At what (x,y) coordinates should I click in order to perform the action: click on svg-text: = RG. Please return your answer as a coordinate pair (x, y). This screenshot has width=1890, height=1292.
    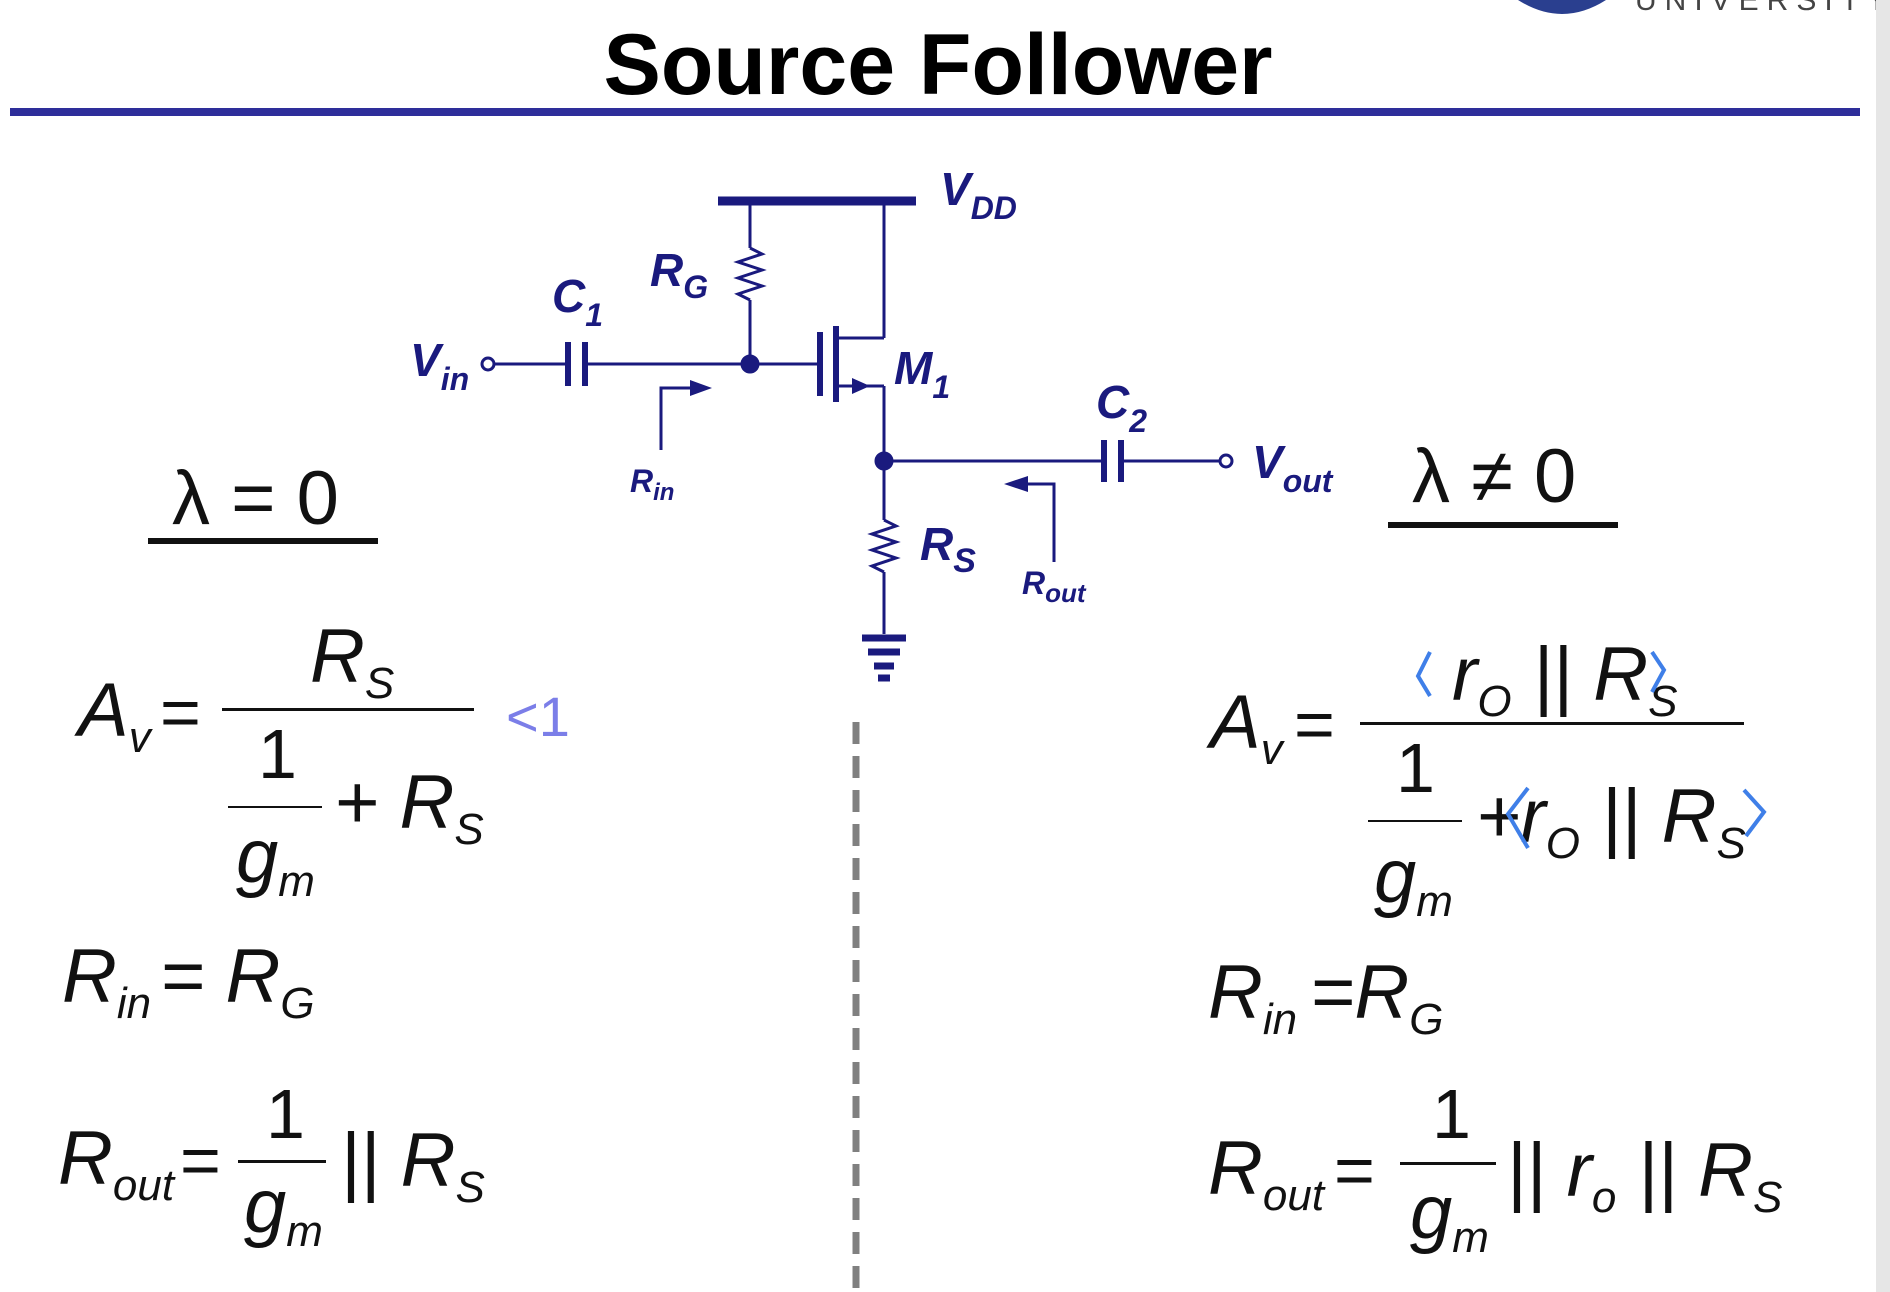
    Looking at the image, I should click on (237, 981).